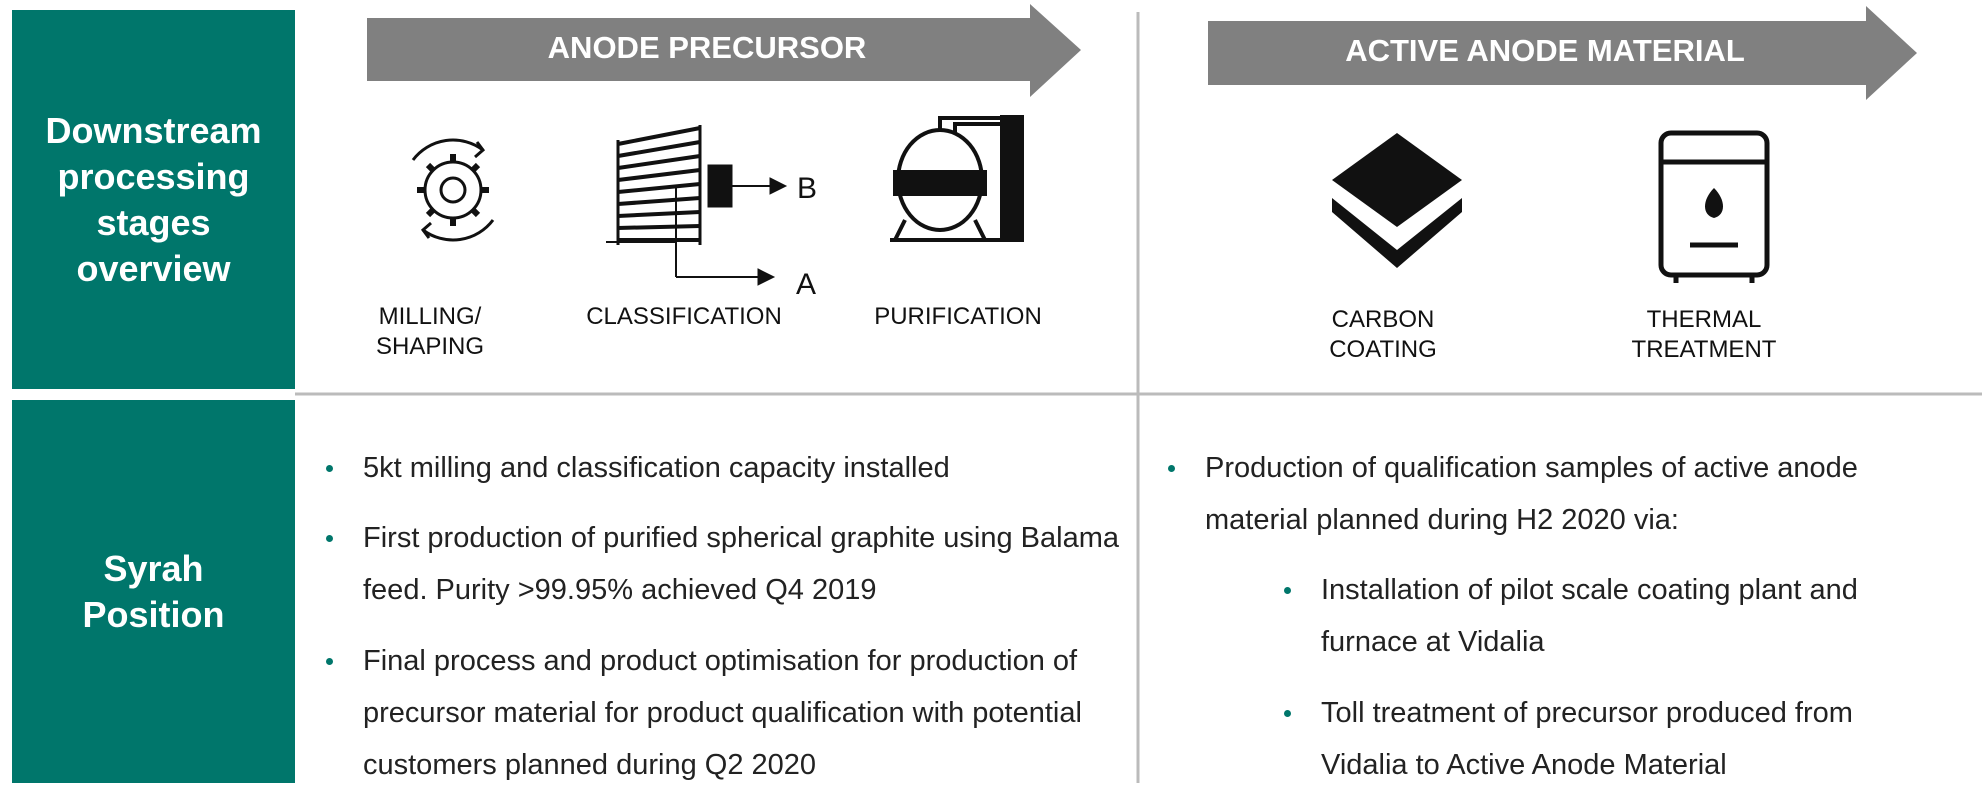 The image size is (1982, 791). I want to click on stage-label: PURIFICATION, so click(958, 316).